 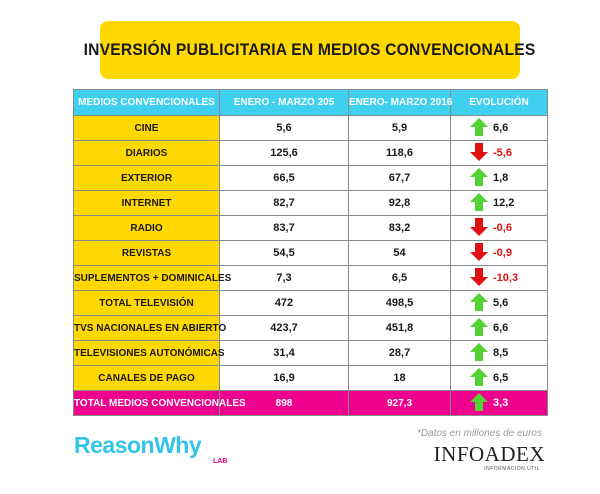 What do you see at coordinates (399, 328) in the screenshot?
I see `value-2016-cell: 451,8` at bounding box center [399, 328].